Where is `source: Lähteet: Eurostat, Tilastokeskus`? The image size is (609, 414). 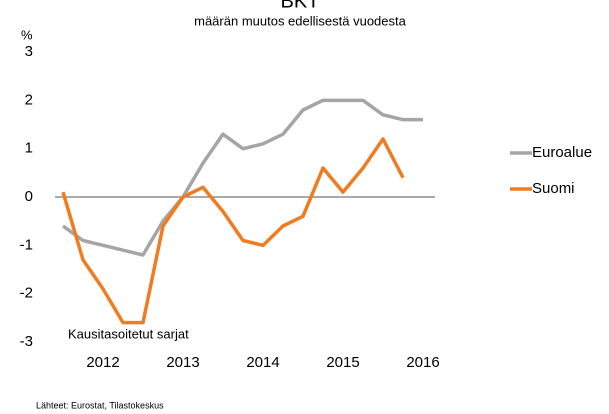 source: Lähteet: Eurostat, Tilastokeskus is located at coordinates (100, 405).